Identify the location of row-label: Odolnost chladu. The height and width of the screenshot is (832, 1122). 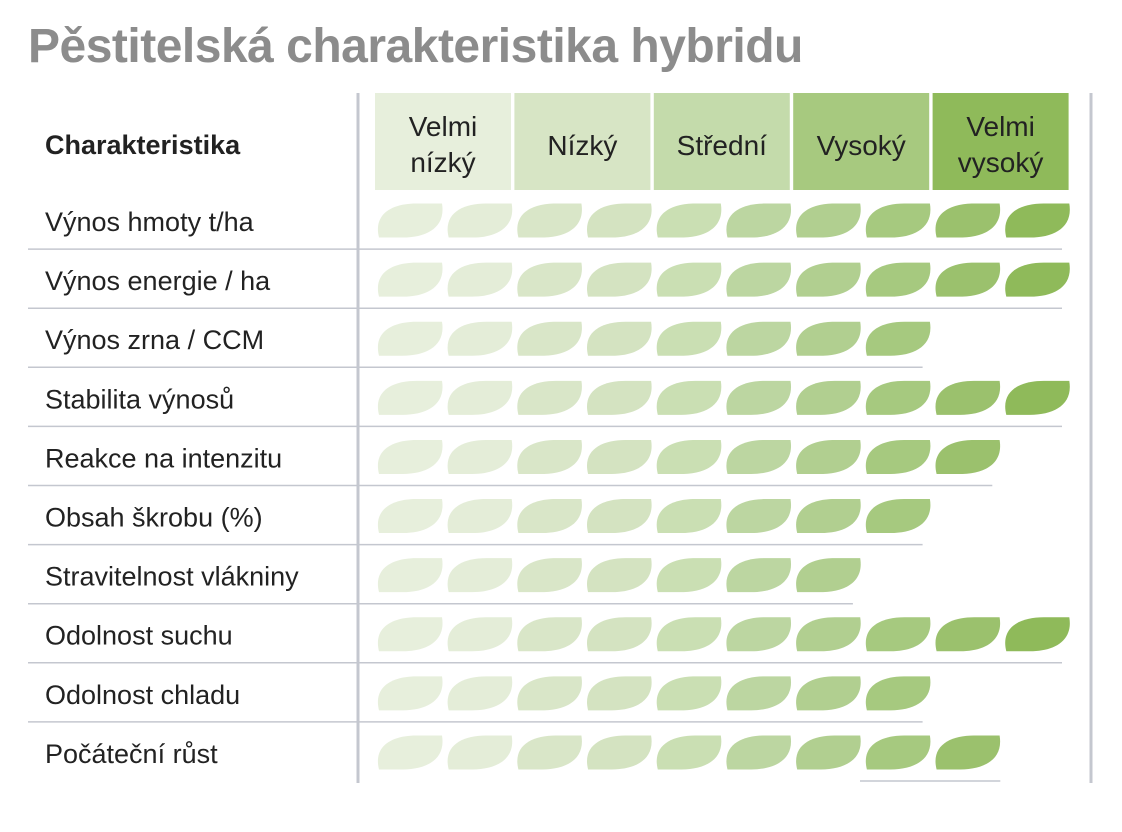
(142, 695).